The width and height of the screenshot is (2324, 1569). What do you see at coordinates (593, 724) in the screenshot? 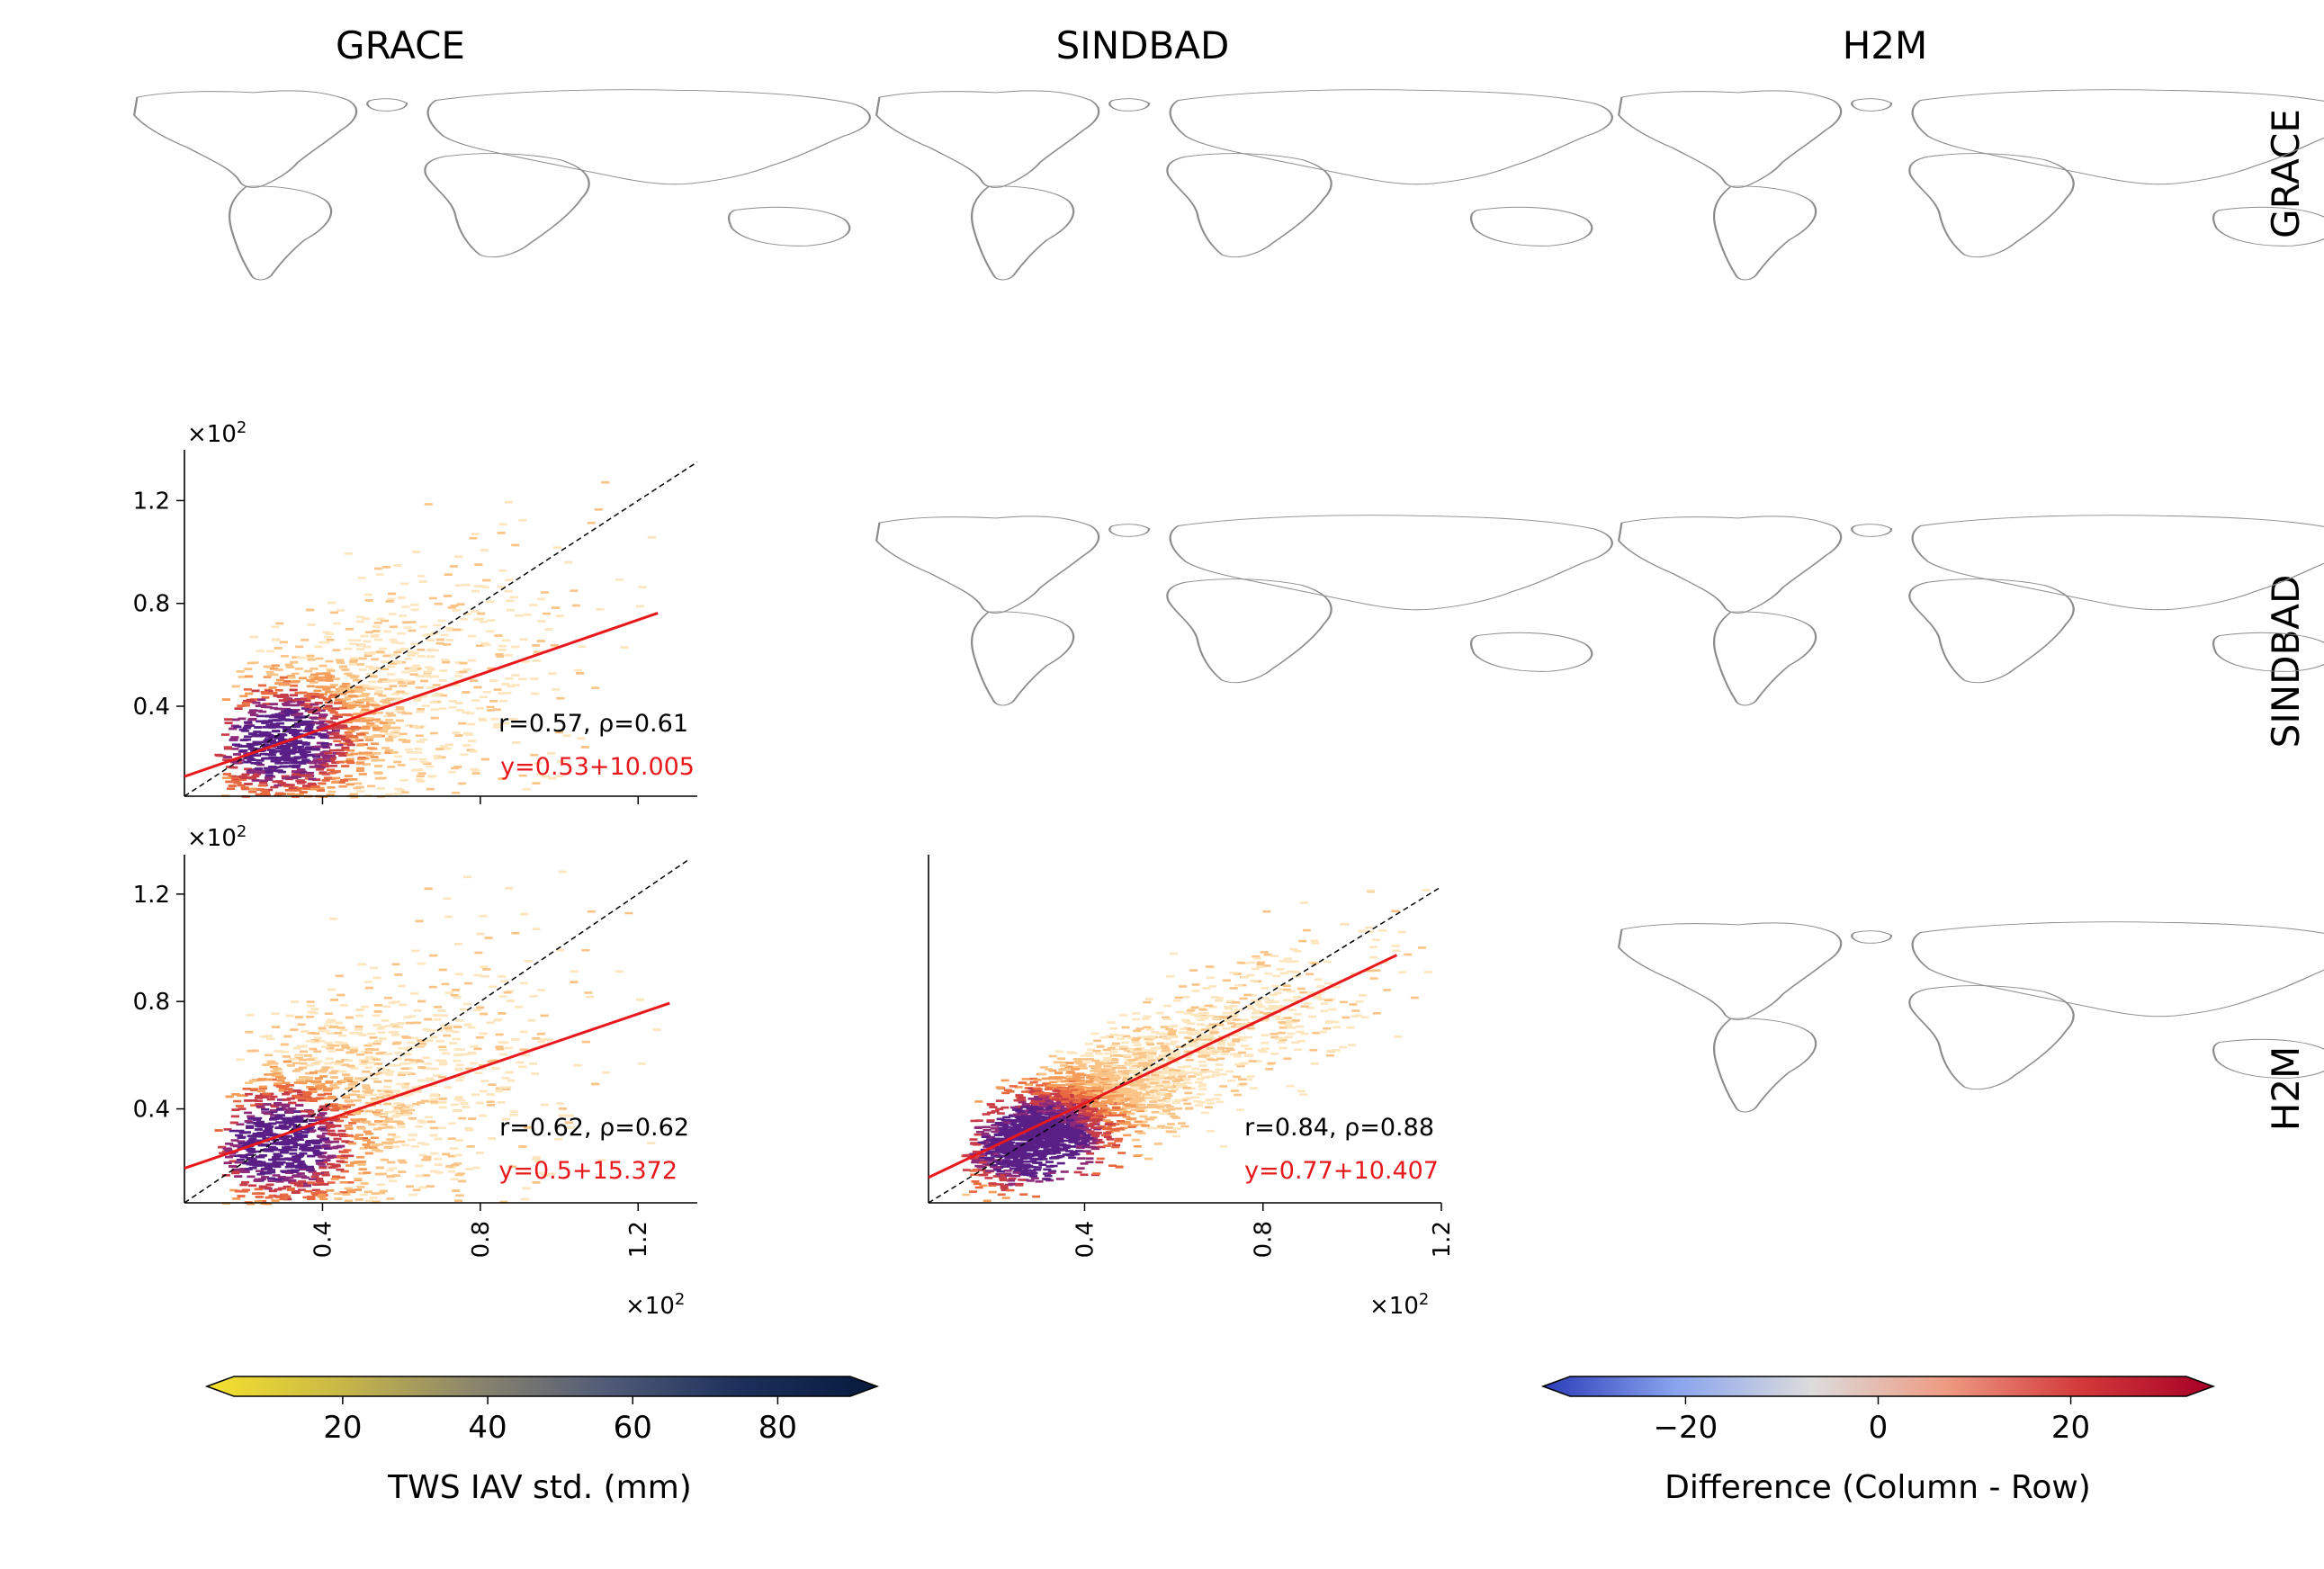
I see `stats-label: r=0.57, ρ=0.61` at bounding box center [593, 724].